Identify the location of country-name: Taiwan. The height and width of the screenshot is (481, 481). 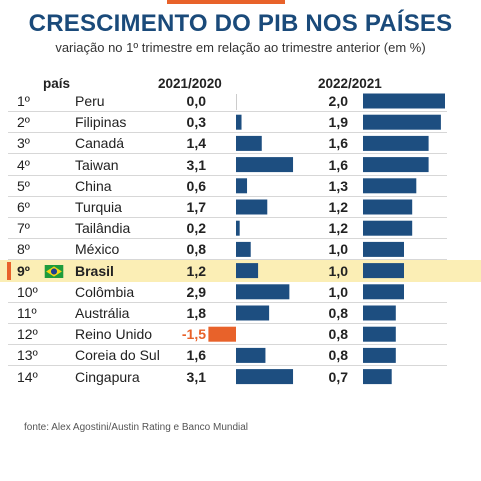
(97, 164).